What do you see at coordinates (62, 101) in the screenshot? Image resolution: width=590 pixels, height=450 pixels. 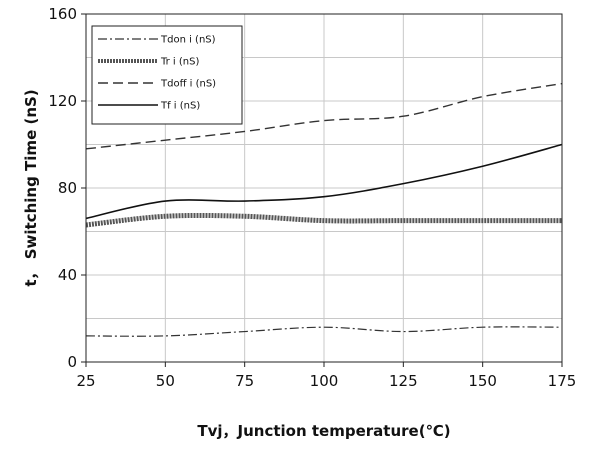 I see `y-tick-label: 120` at bounding box center [62, 101].